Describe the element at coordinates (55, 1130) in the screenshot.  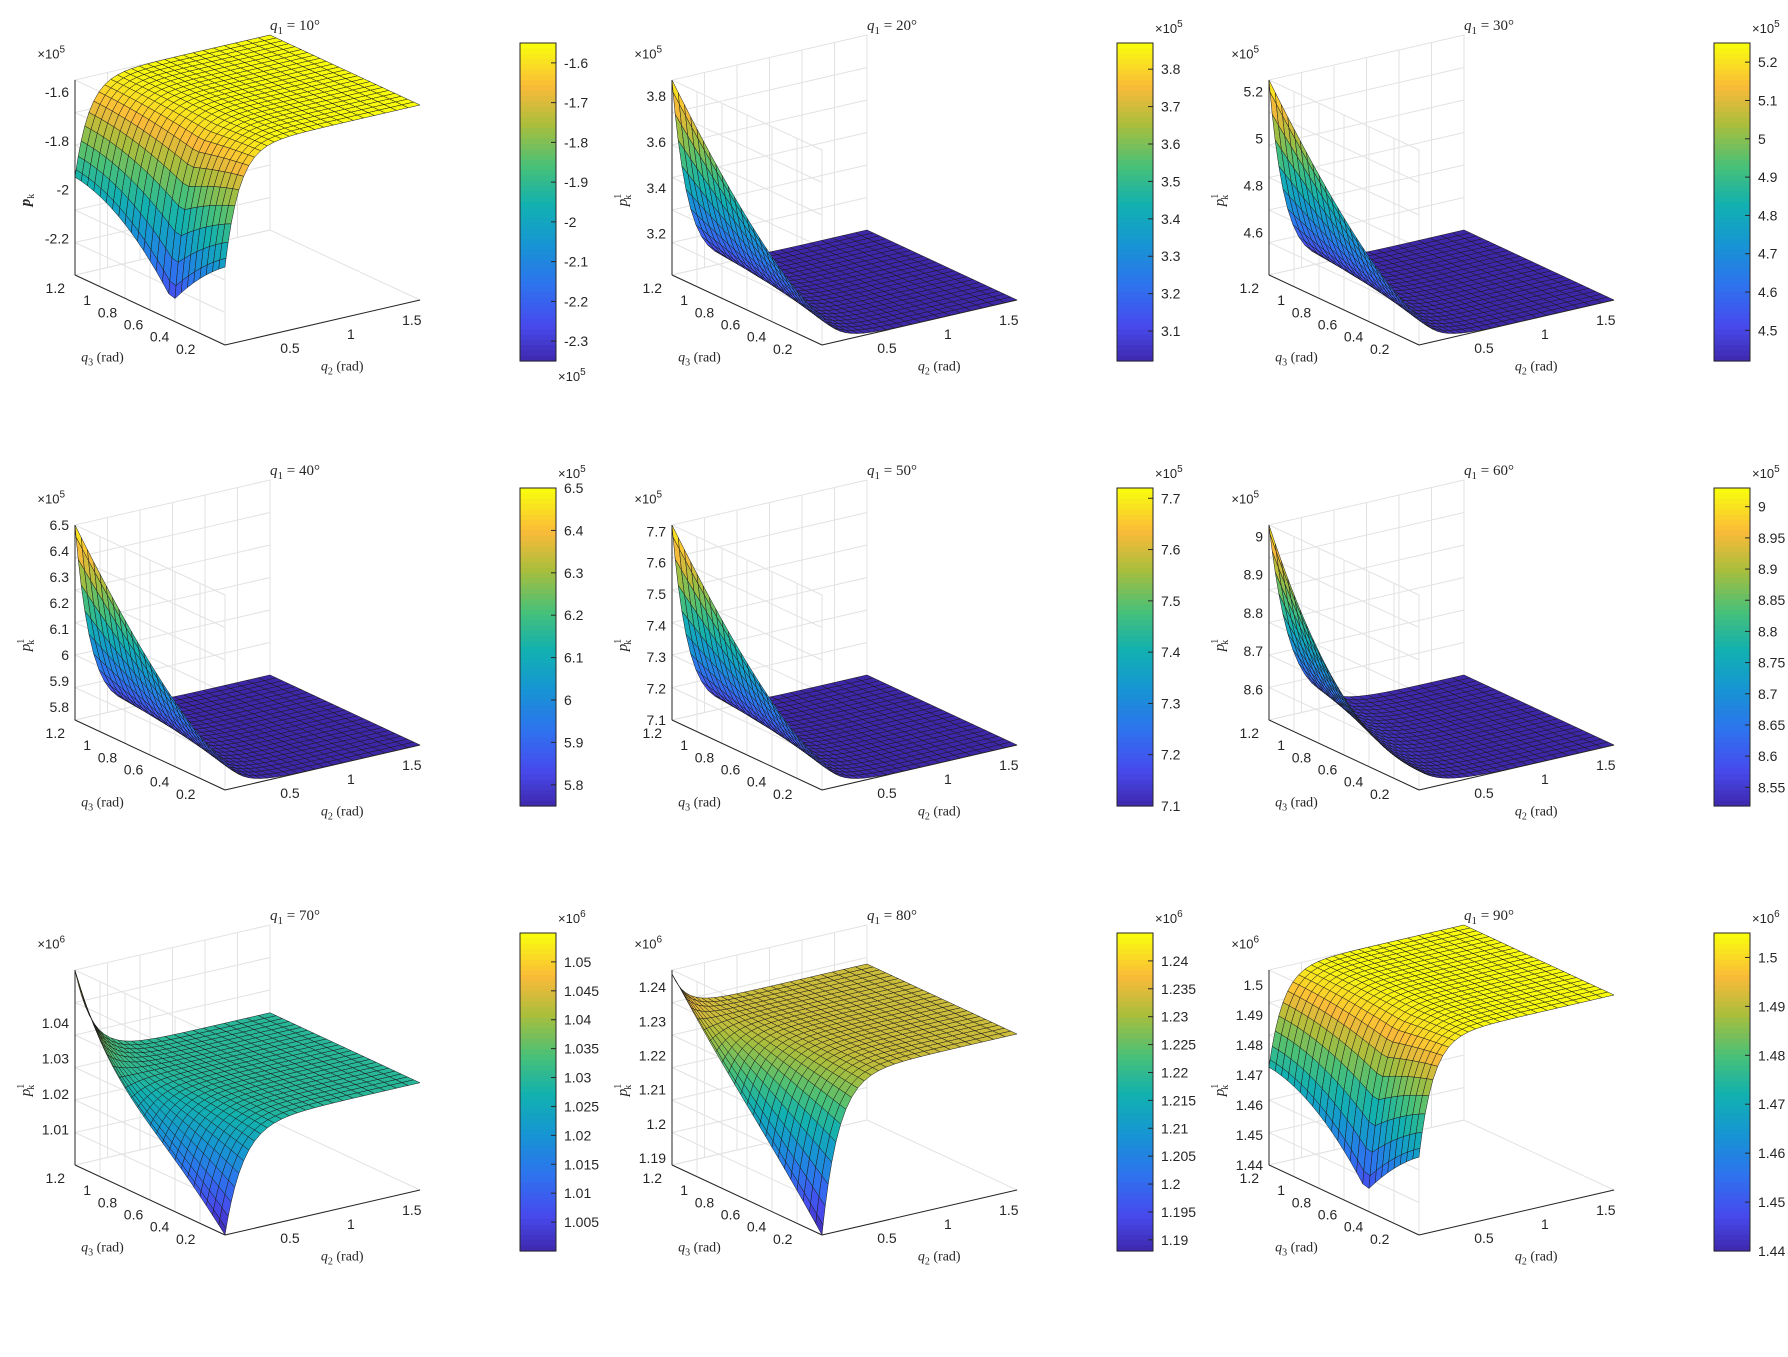
I see `z-tick-label: 1.01` at that location.